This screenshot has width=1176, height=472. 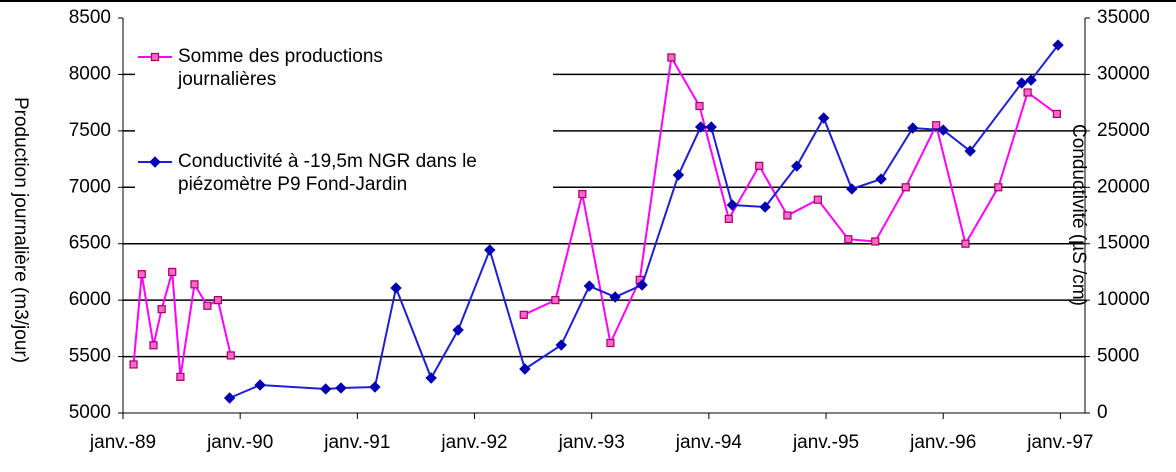 What do you see at coordinates (1123, 243) in the screenshot?
I see `y2-tick-label: 15000` at bounding box center [1123, 243].